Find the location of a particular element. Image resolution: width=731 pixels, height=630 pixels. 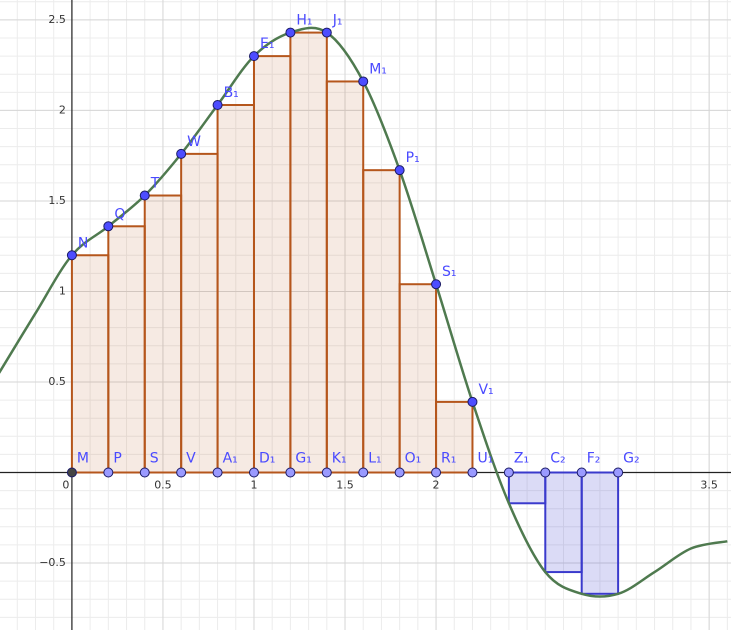

x-tick-label: 0 is located at coordinates (65, 485).